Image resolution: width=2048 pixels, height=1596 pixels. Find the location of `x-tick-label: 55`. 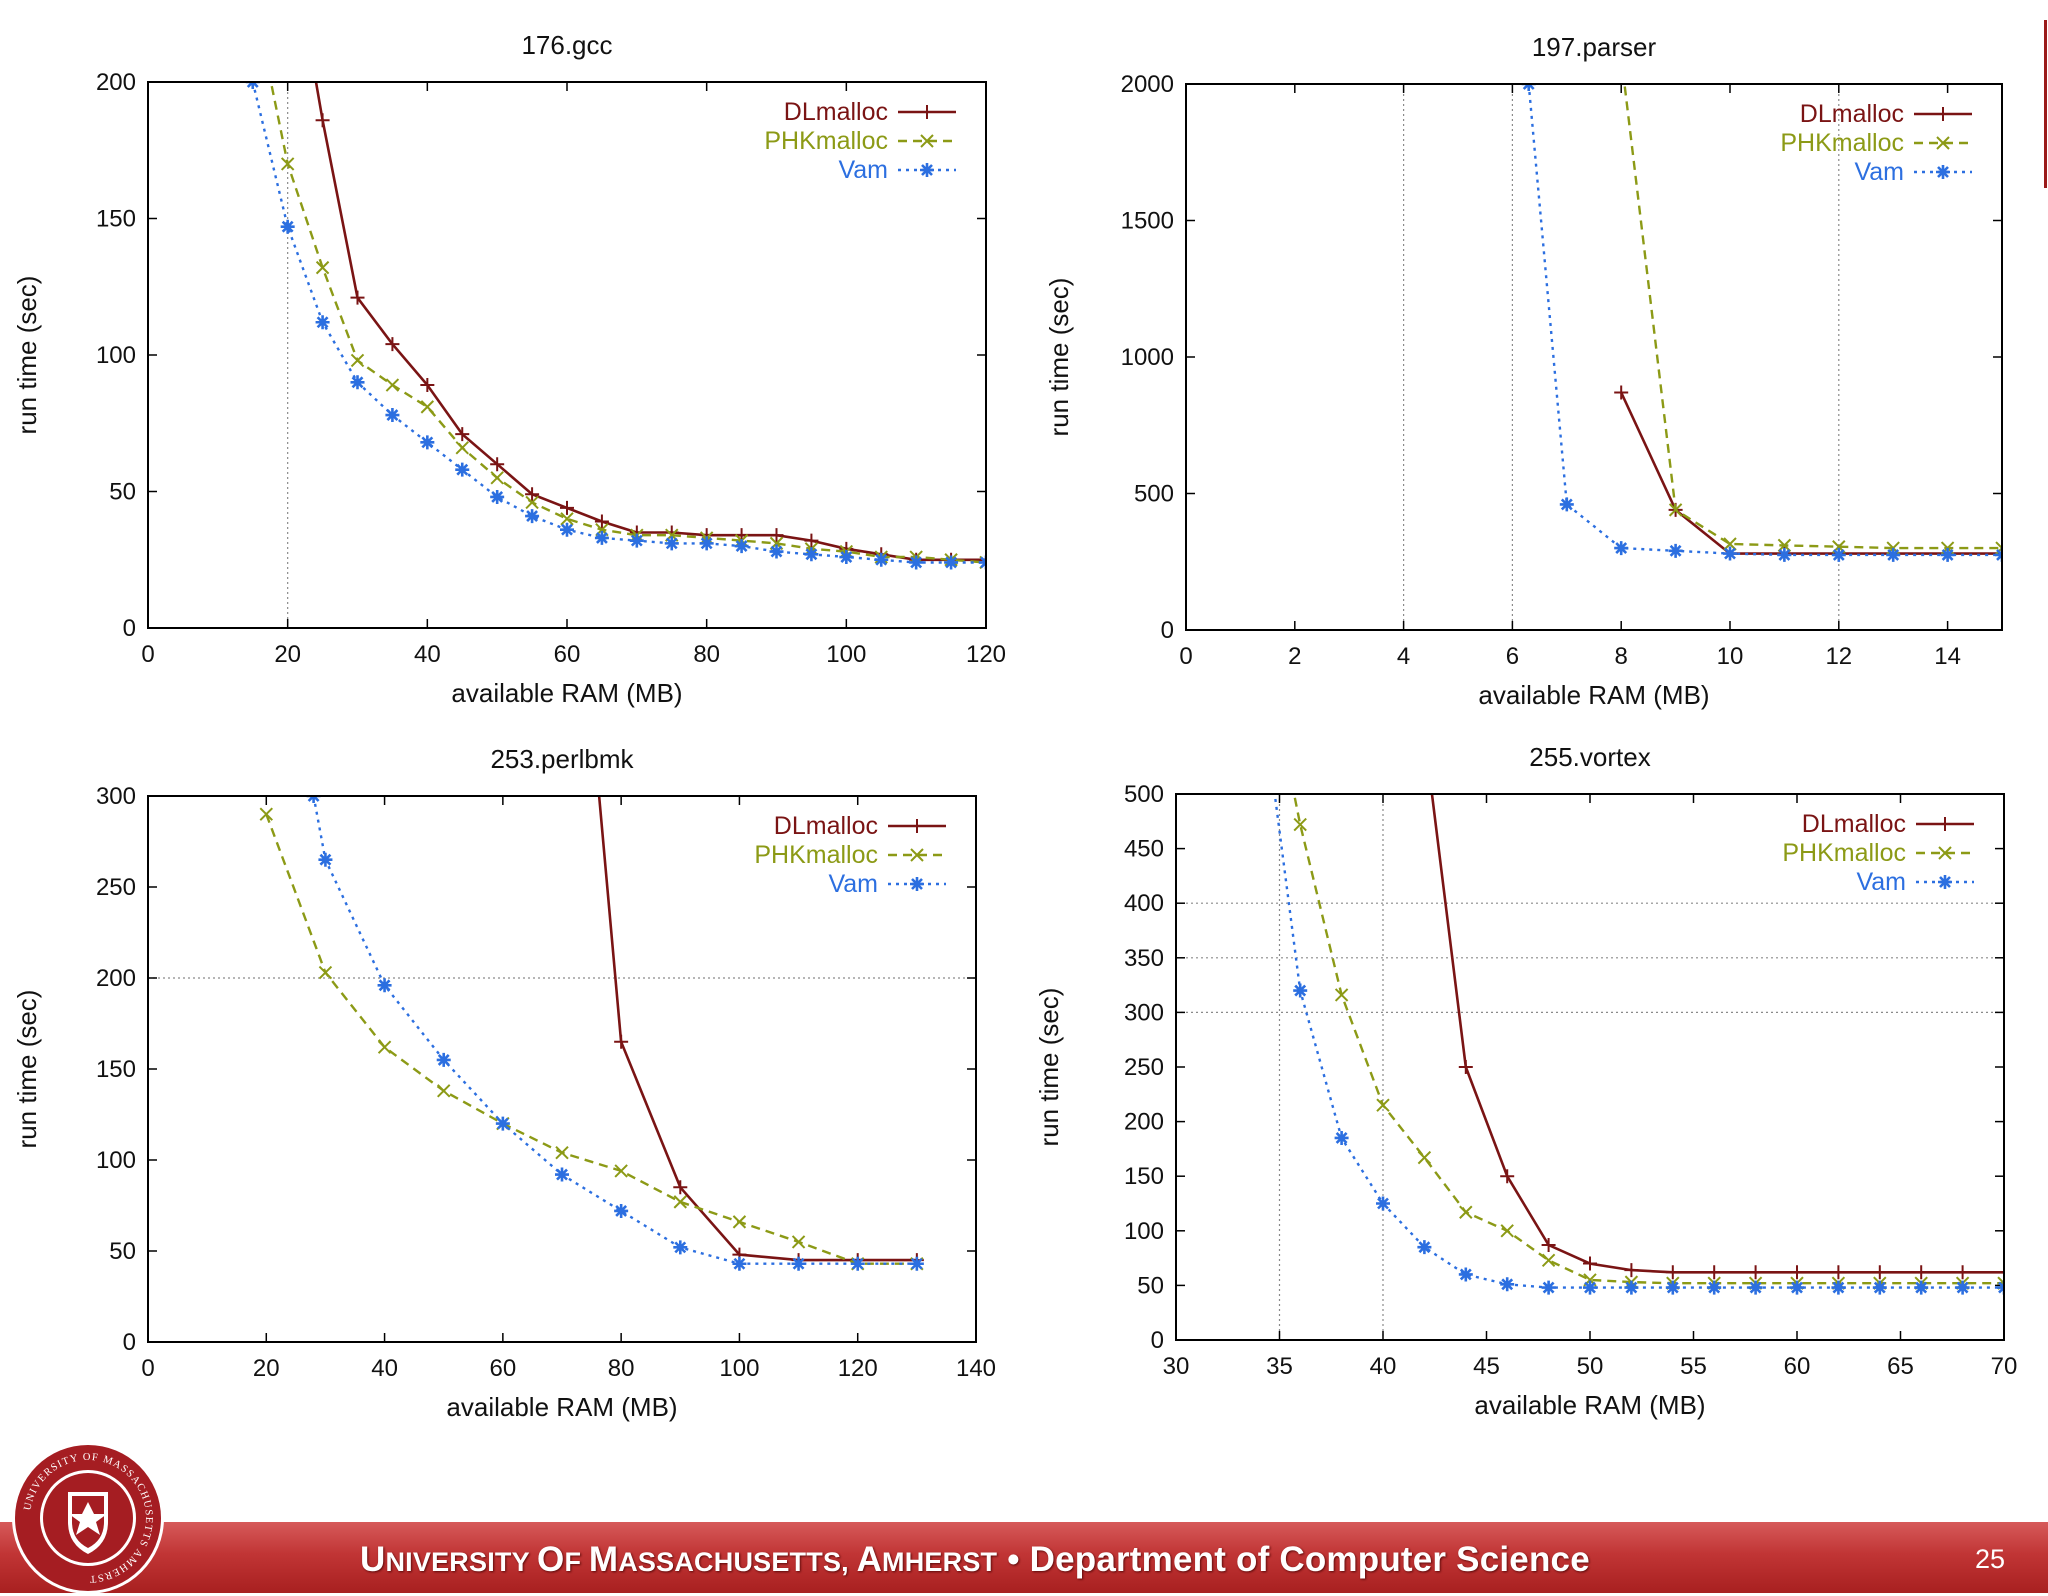

x-tick-label: 55 is located at coordinates (1693, 1366).